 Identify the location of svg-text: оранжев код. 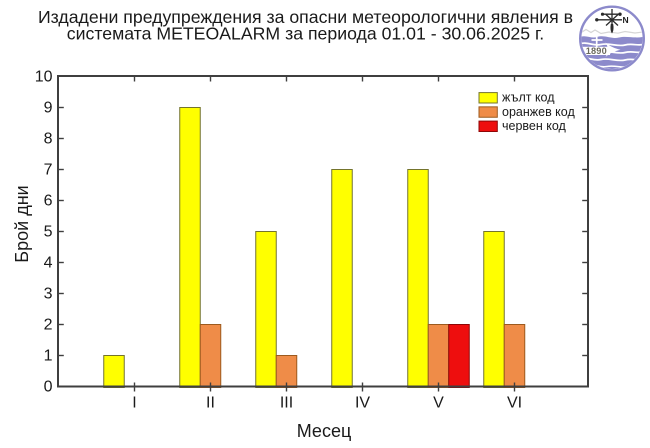
(538, 112).